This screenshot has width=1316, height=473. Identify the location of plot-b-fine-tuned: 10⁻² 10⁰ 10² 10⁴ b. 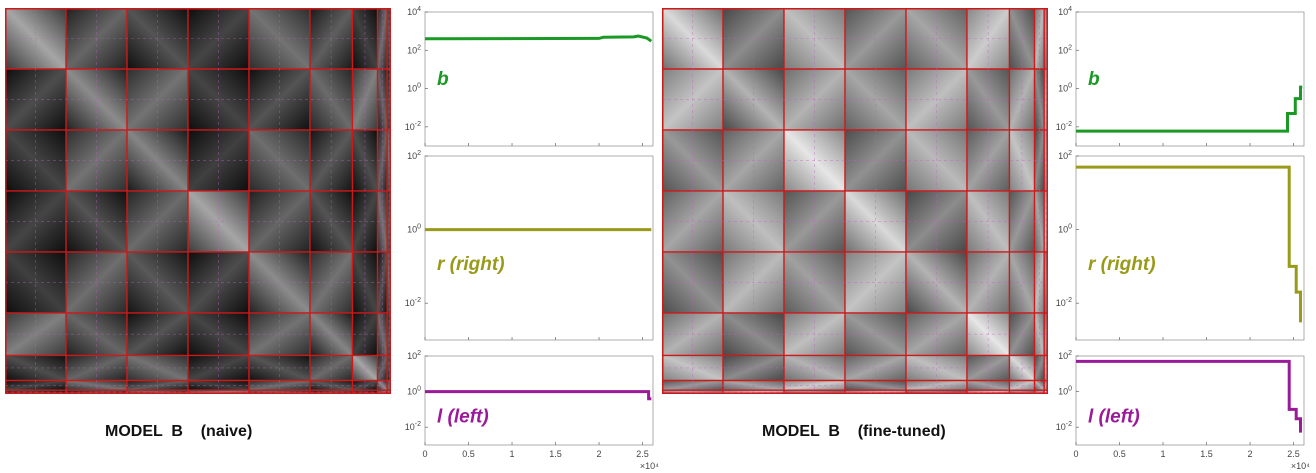
(1181, 78).